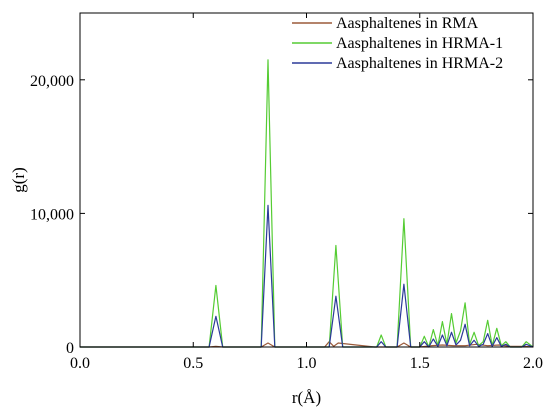 This screenshot has height=412, width=550. I want to click on legend-label-3: Aasphaltenes in HRMA-2, so click(419, 63).